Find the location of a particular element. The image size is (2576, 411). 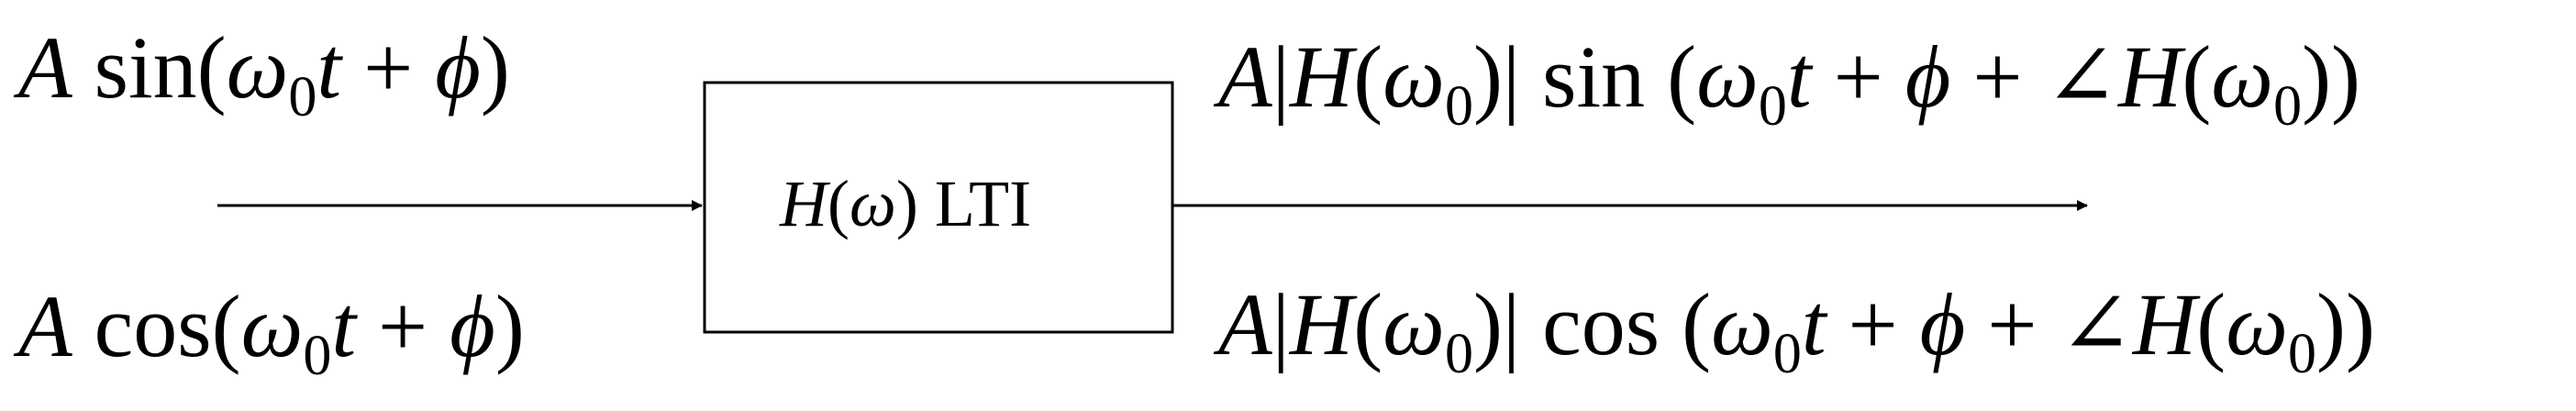

lti-text: LTI is located at coordinates (983, 203).